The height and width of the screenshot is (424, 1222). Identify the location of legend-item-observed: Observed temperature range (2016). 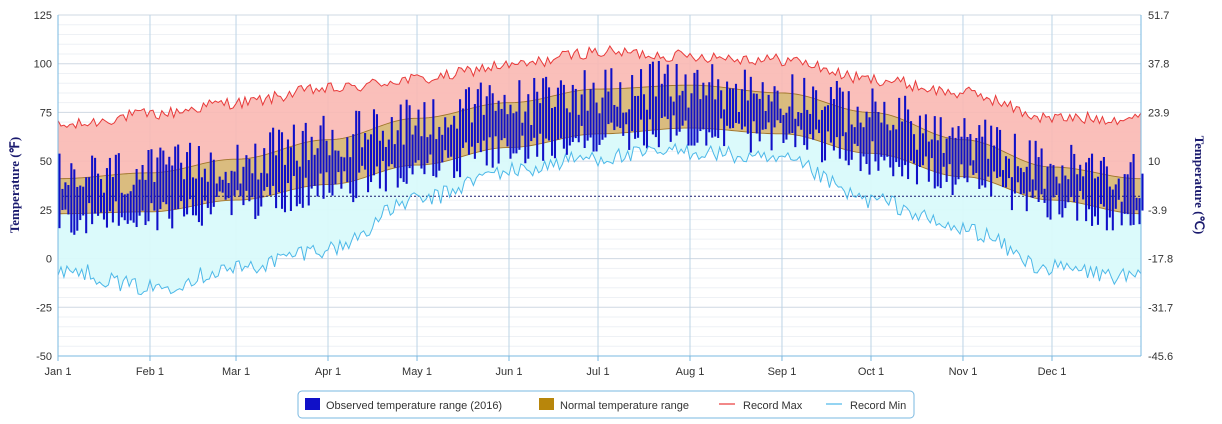
(403, 405).